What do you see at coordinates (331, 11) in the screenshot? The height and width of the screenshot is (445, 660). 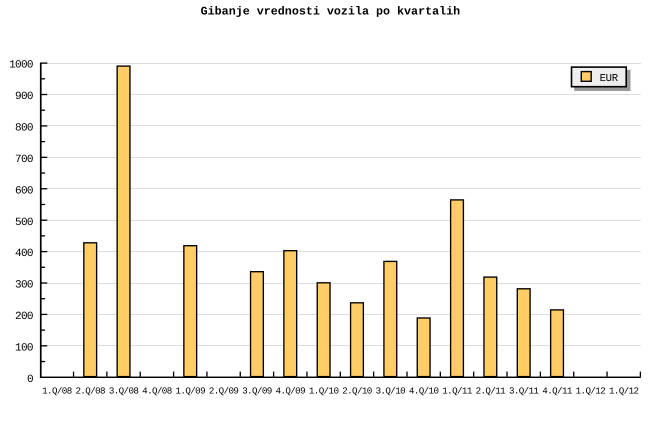 I see `svg-text:Gibanje vrednosti vozila po kv: Gibanje vrednosti vozila po kvartalih` at bounding box center [331, 11].